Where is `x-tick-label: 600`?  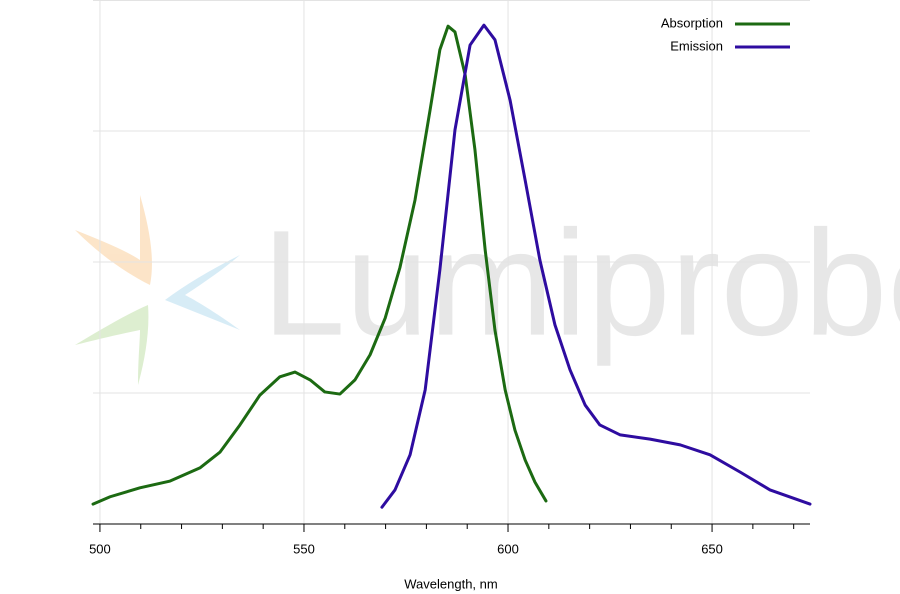
x-tick-label: 600 is located at coordinates (508, 548).